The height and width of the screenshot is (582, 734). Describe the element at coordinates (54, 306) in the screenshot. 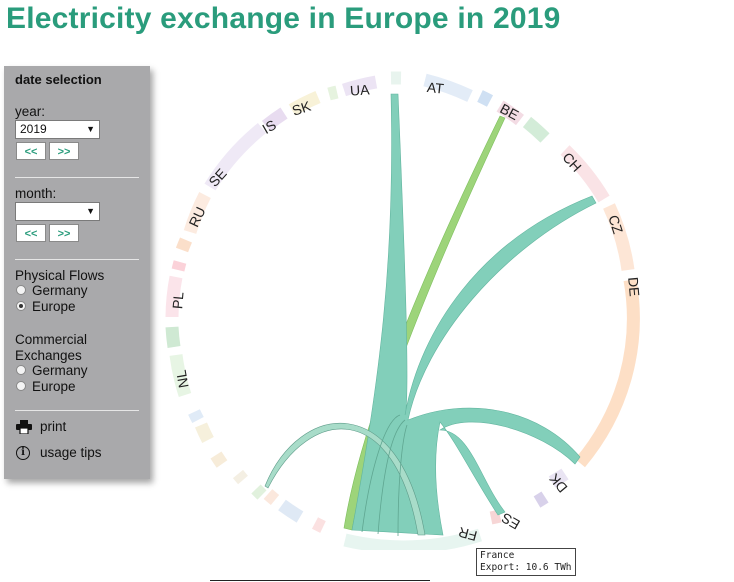

I see `physical-europe-label: Europe` at that location.